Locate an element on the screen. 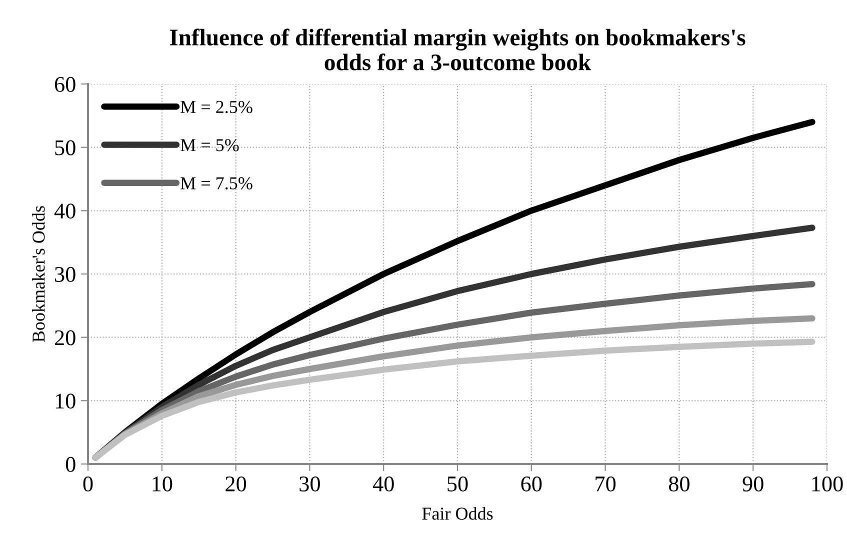  x-tick-label: 80 is located at coordinates (679, 484).